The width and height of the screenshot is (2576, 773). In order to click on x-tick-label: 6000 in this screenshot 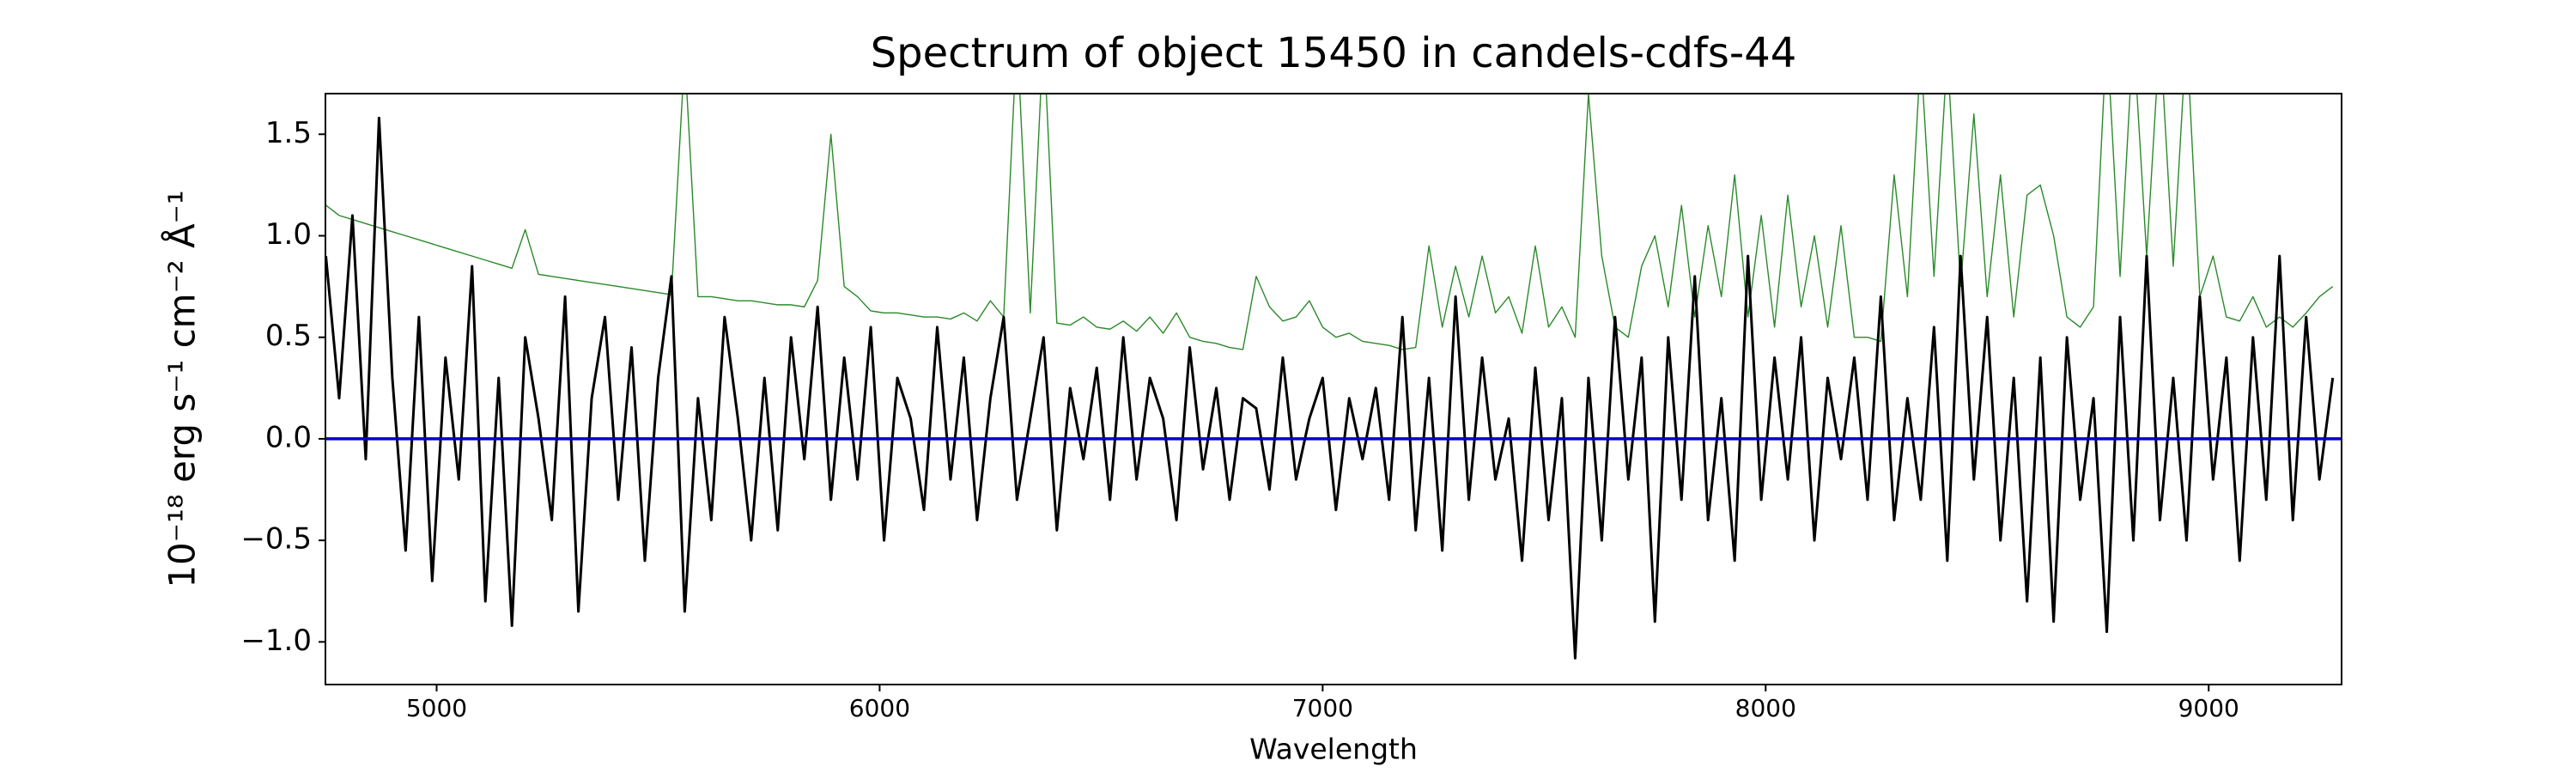, I will do `click(879, 708)`.